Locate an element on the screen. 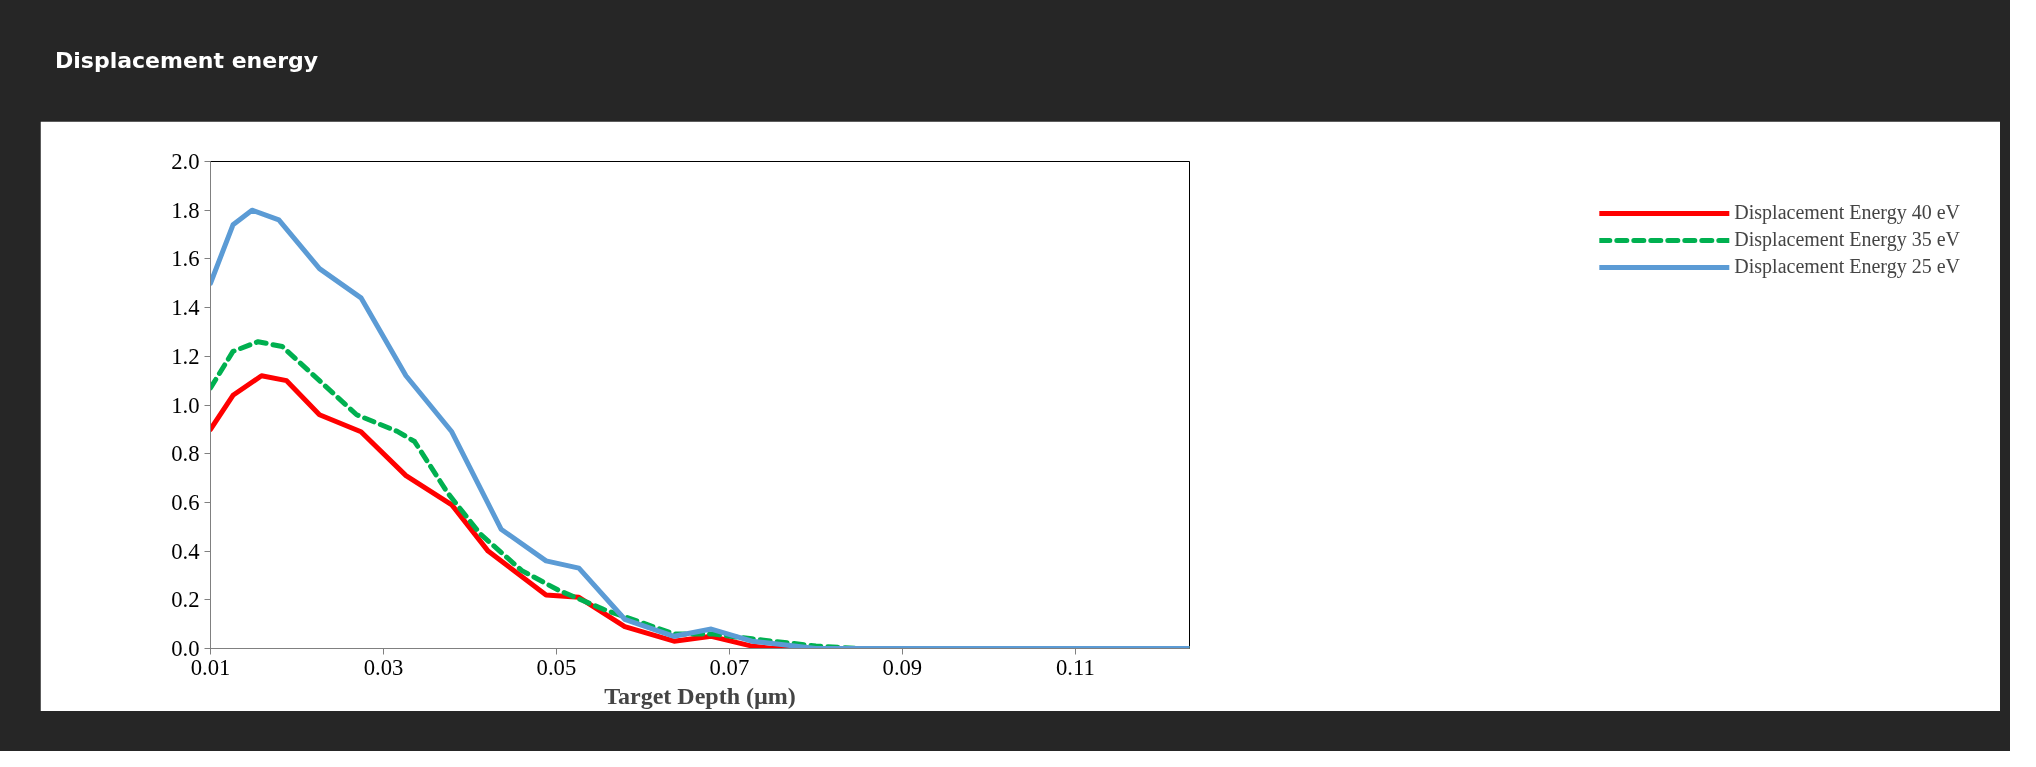  y-tick-label: 1.2 is located at coordinates (185, 357).